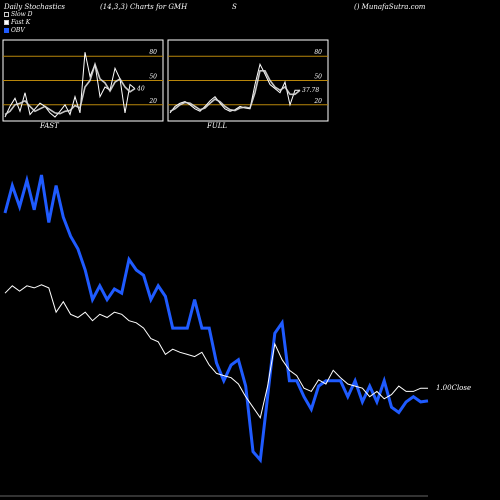  I want to click on full-series-slow-d, so click(235, 91).